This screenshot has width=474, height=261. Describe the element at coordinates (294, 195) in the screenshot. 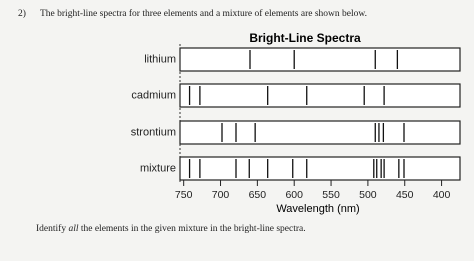

I see `x-tick-label: 600` at that location.